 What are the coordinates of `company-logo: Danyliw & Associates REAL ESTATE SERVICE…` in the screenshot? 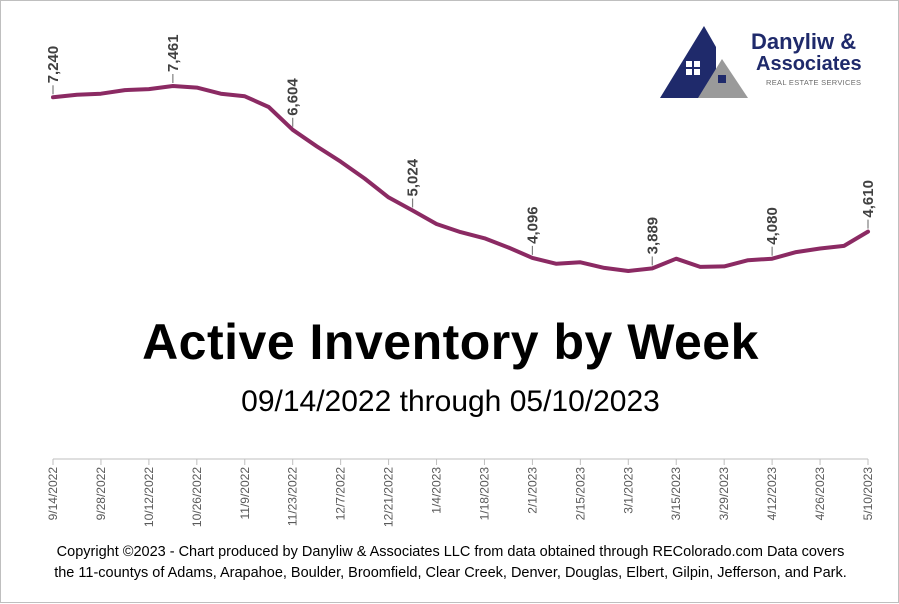 It's located at (763, 63).